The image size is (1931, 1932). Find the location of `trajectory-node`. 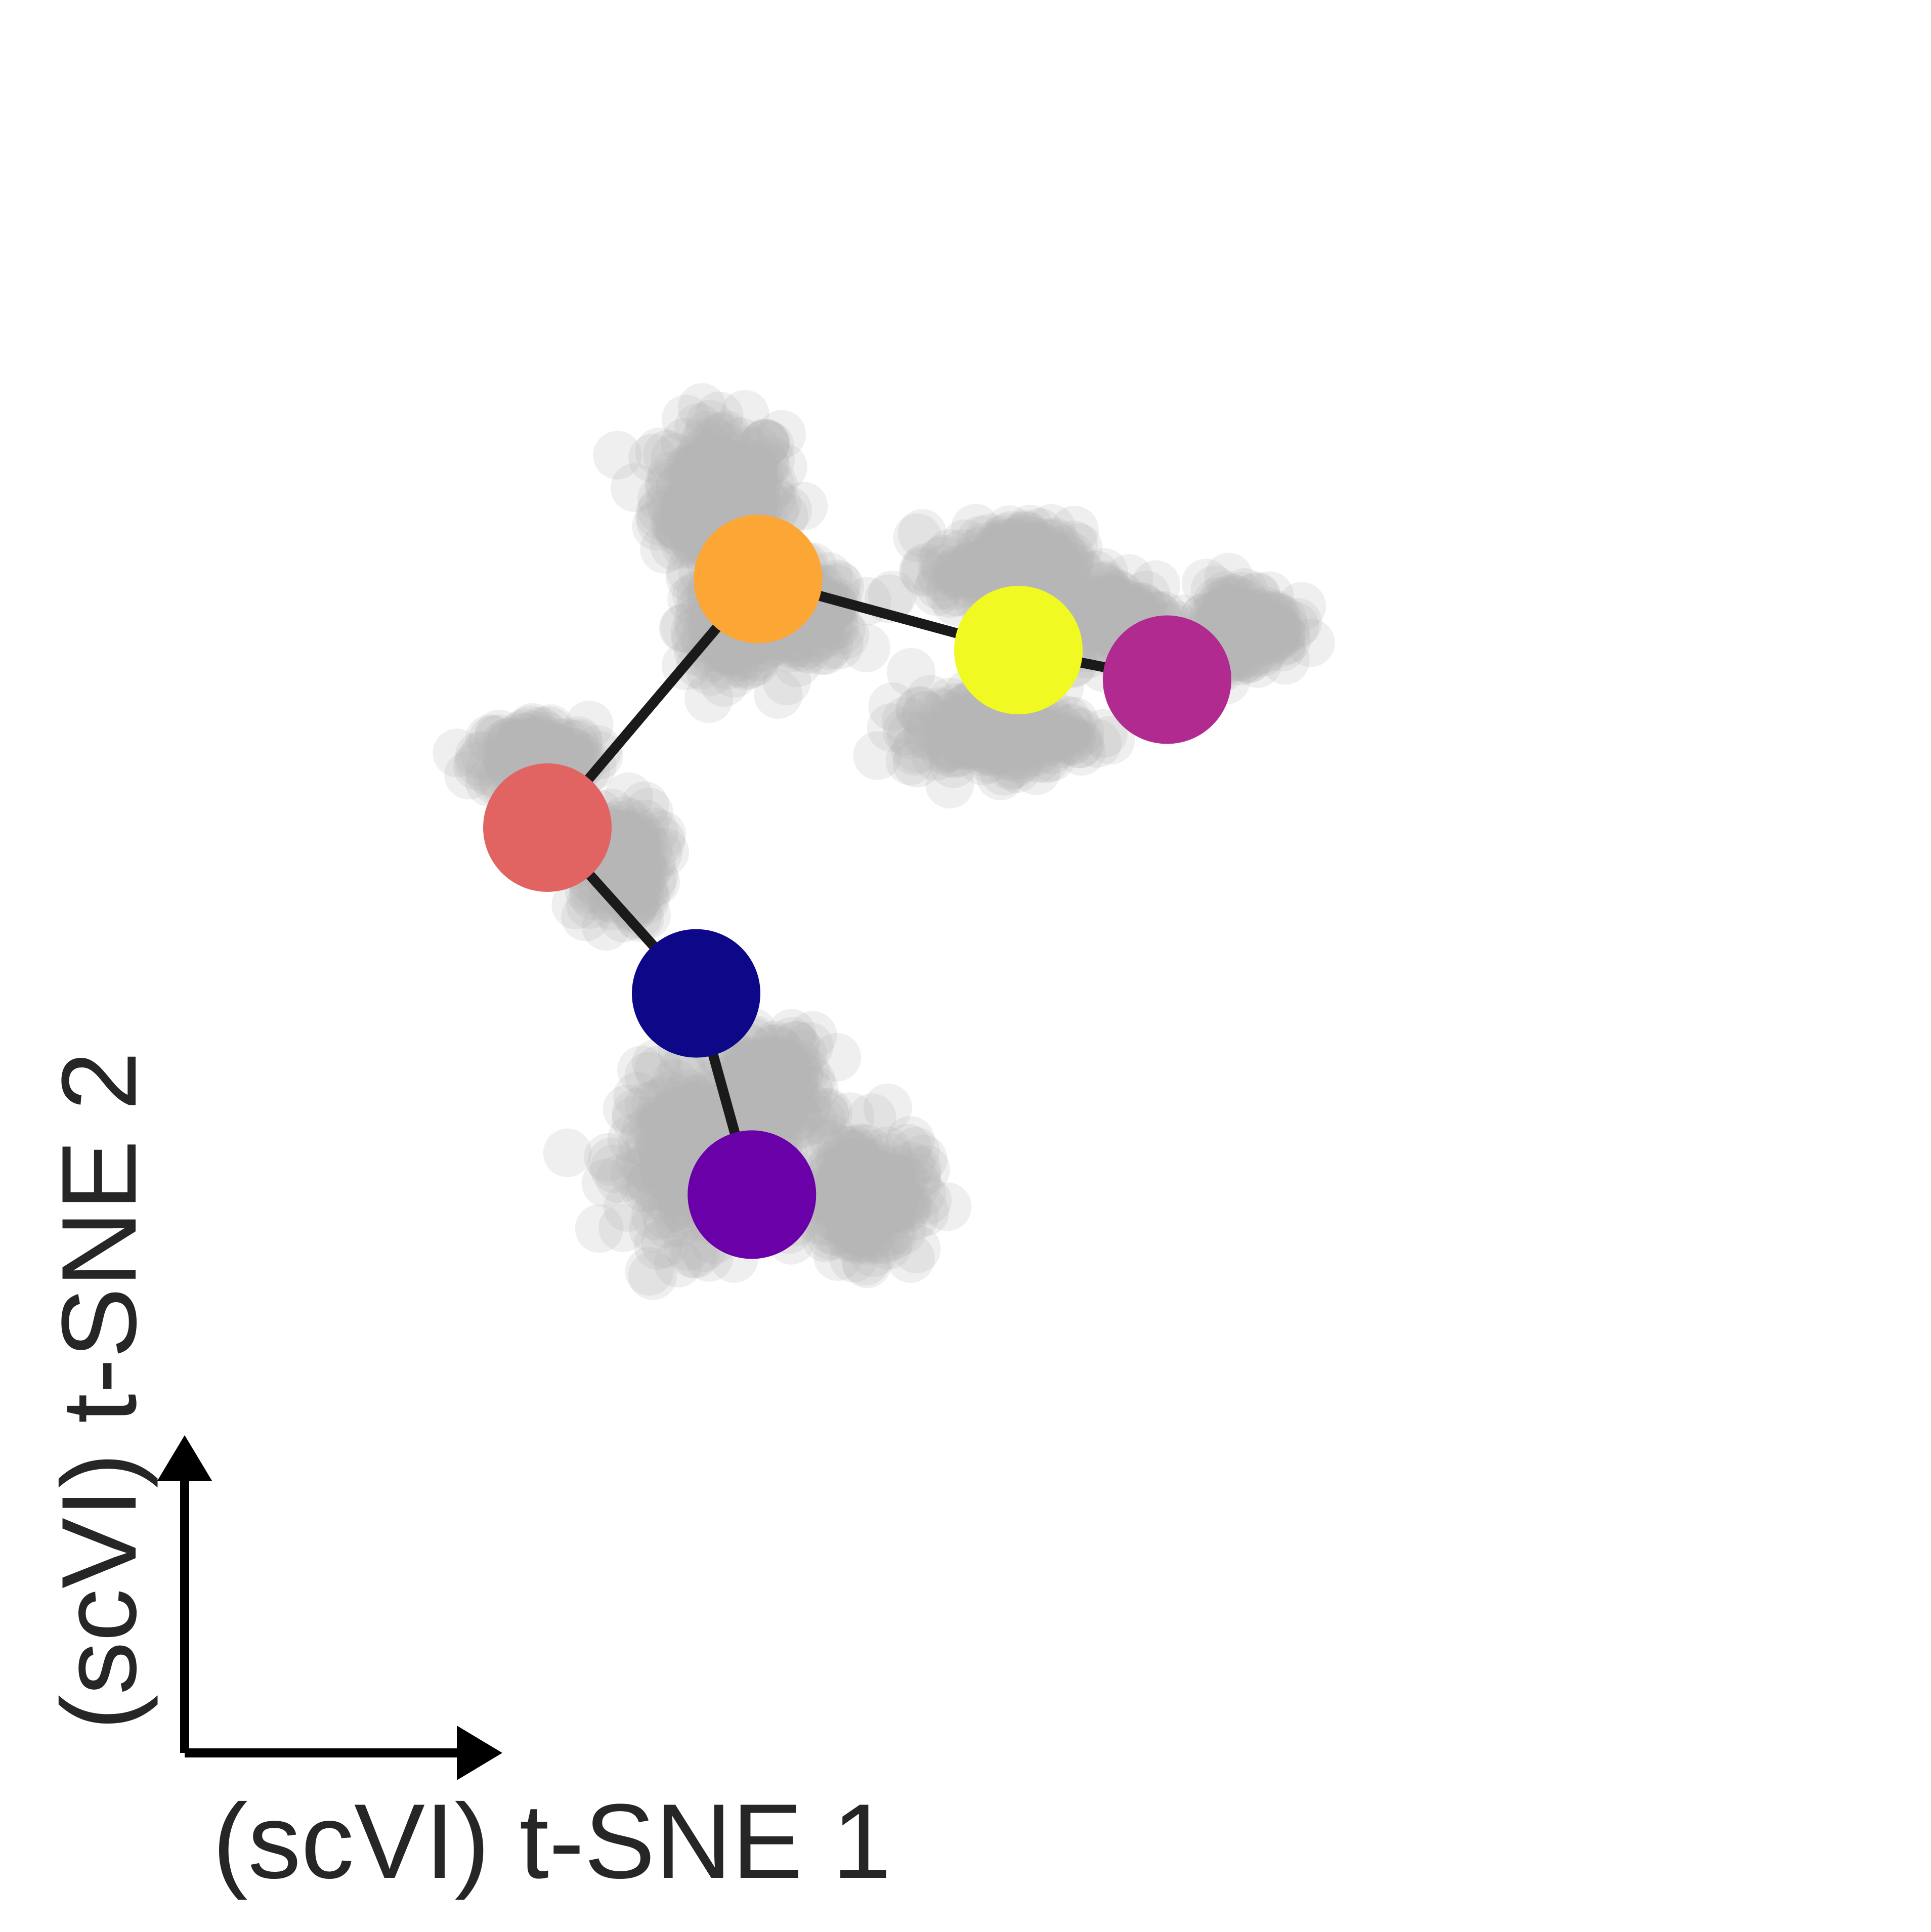

trajectory-node is located at coordinates (547, 827).